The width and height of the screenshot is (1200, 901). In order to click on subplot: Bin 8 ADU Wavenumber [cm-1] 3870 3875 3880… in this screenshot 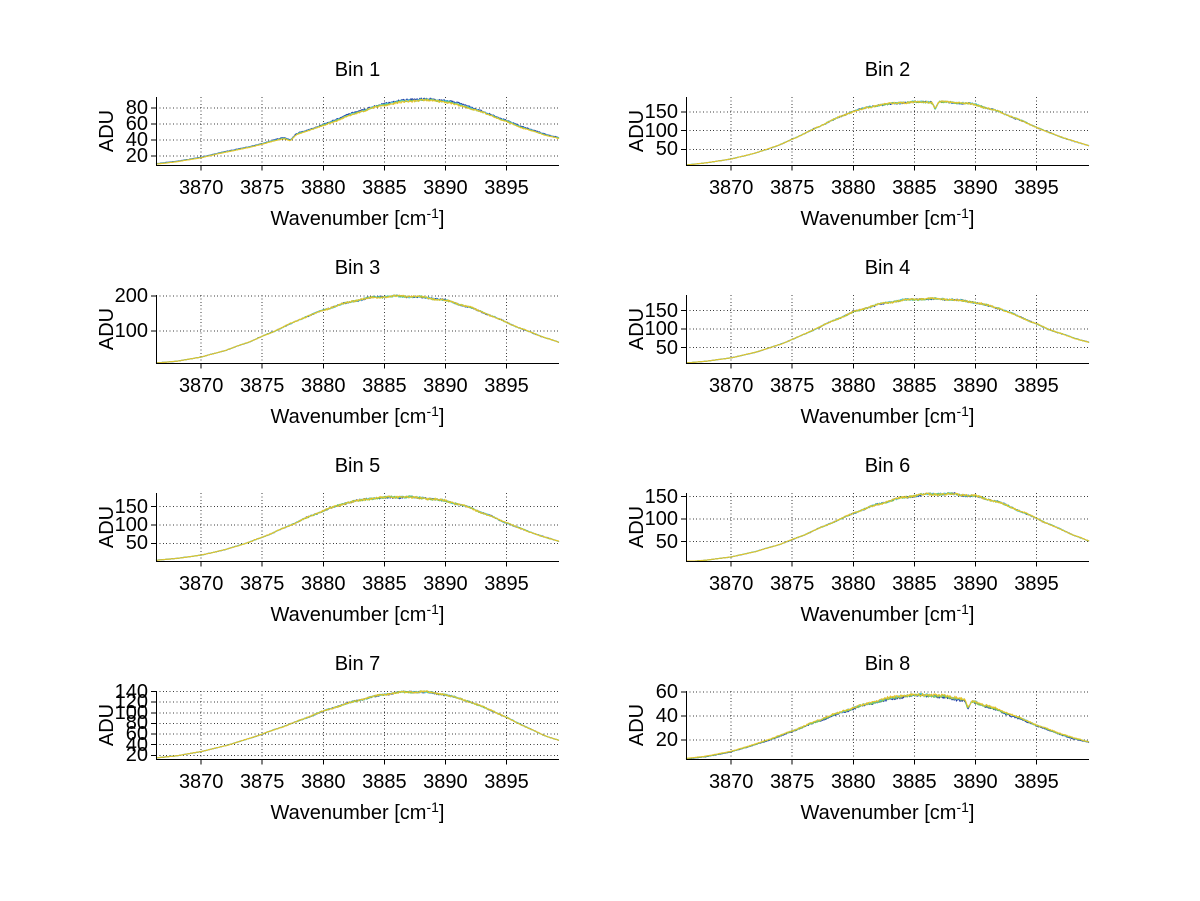, I will do `click(858, 738)`.